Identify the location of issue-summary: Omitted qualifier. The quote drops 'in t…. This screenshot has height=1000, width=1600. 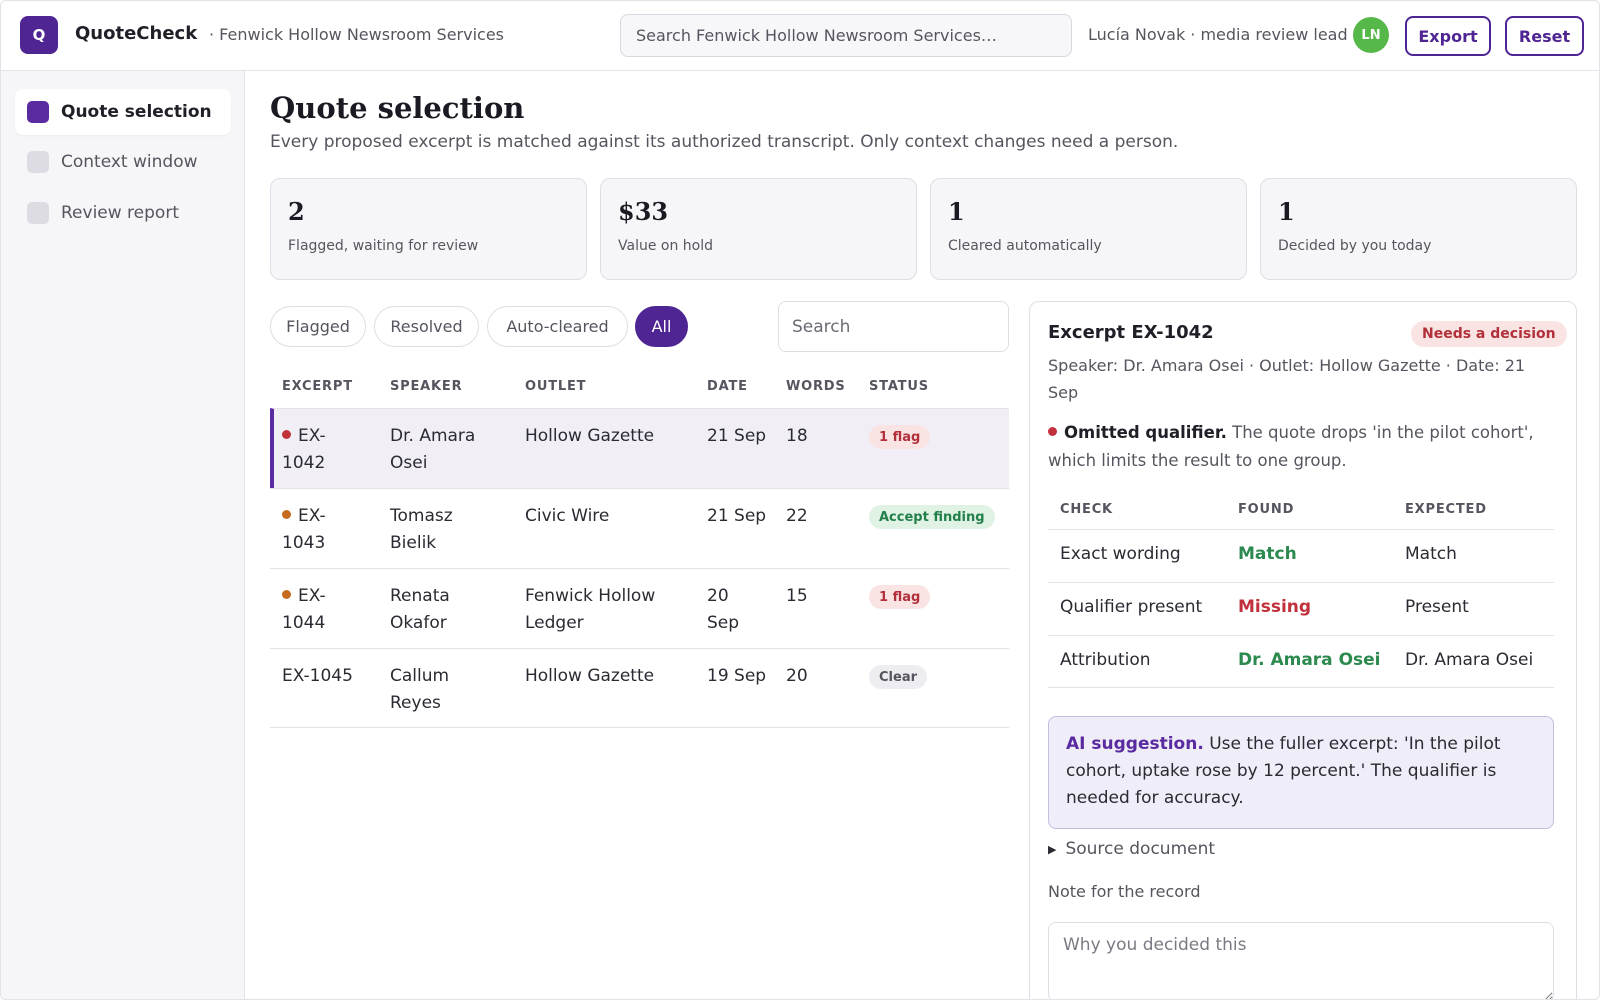
(1298, 447).